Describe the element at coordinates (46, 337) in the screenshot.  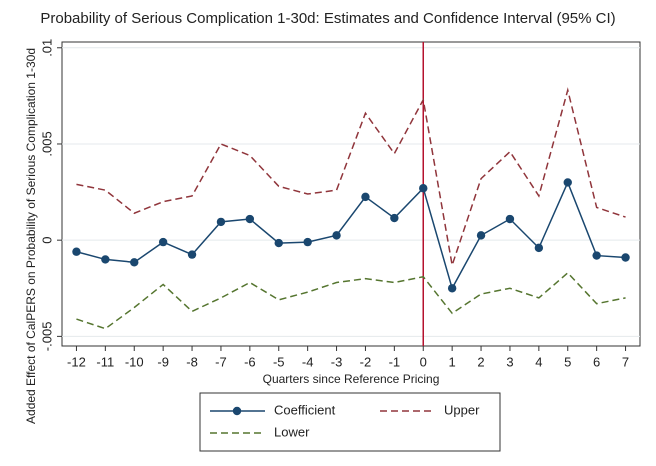
I see `y-tick-label: -.005` at that location.